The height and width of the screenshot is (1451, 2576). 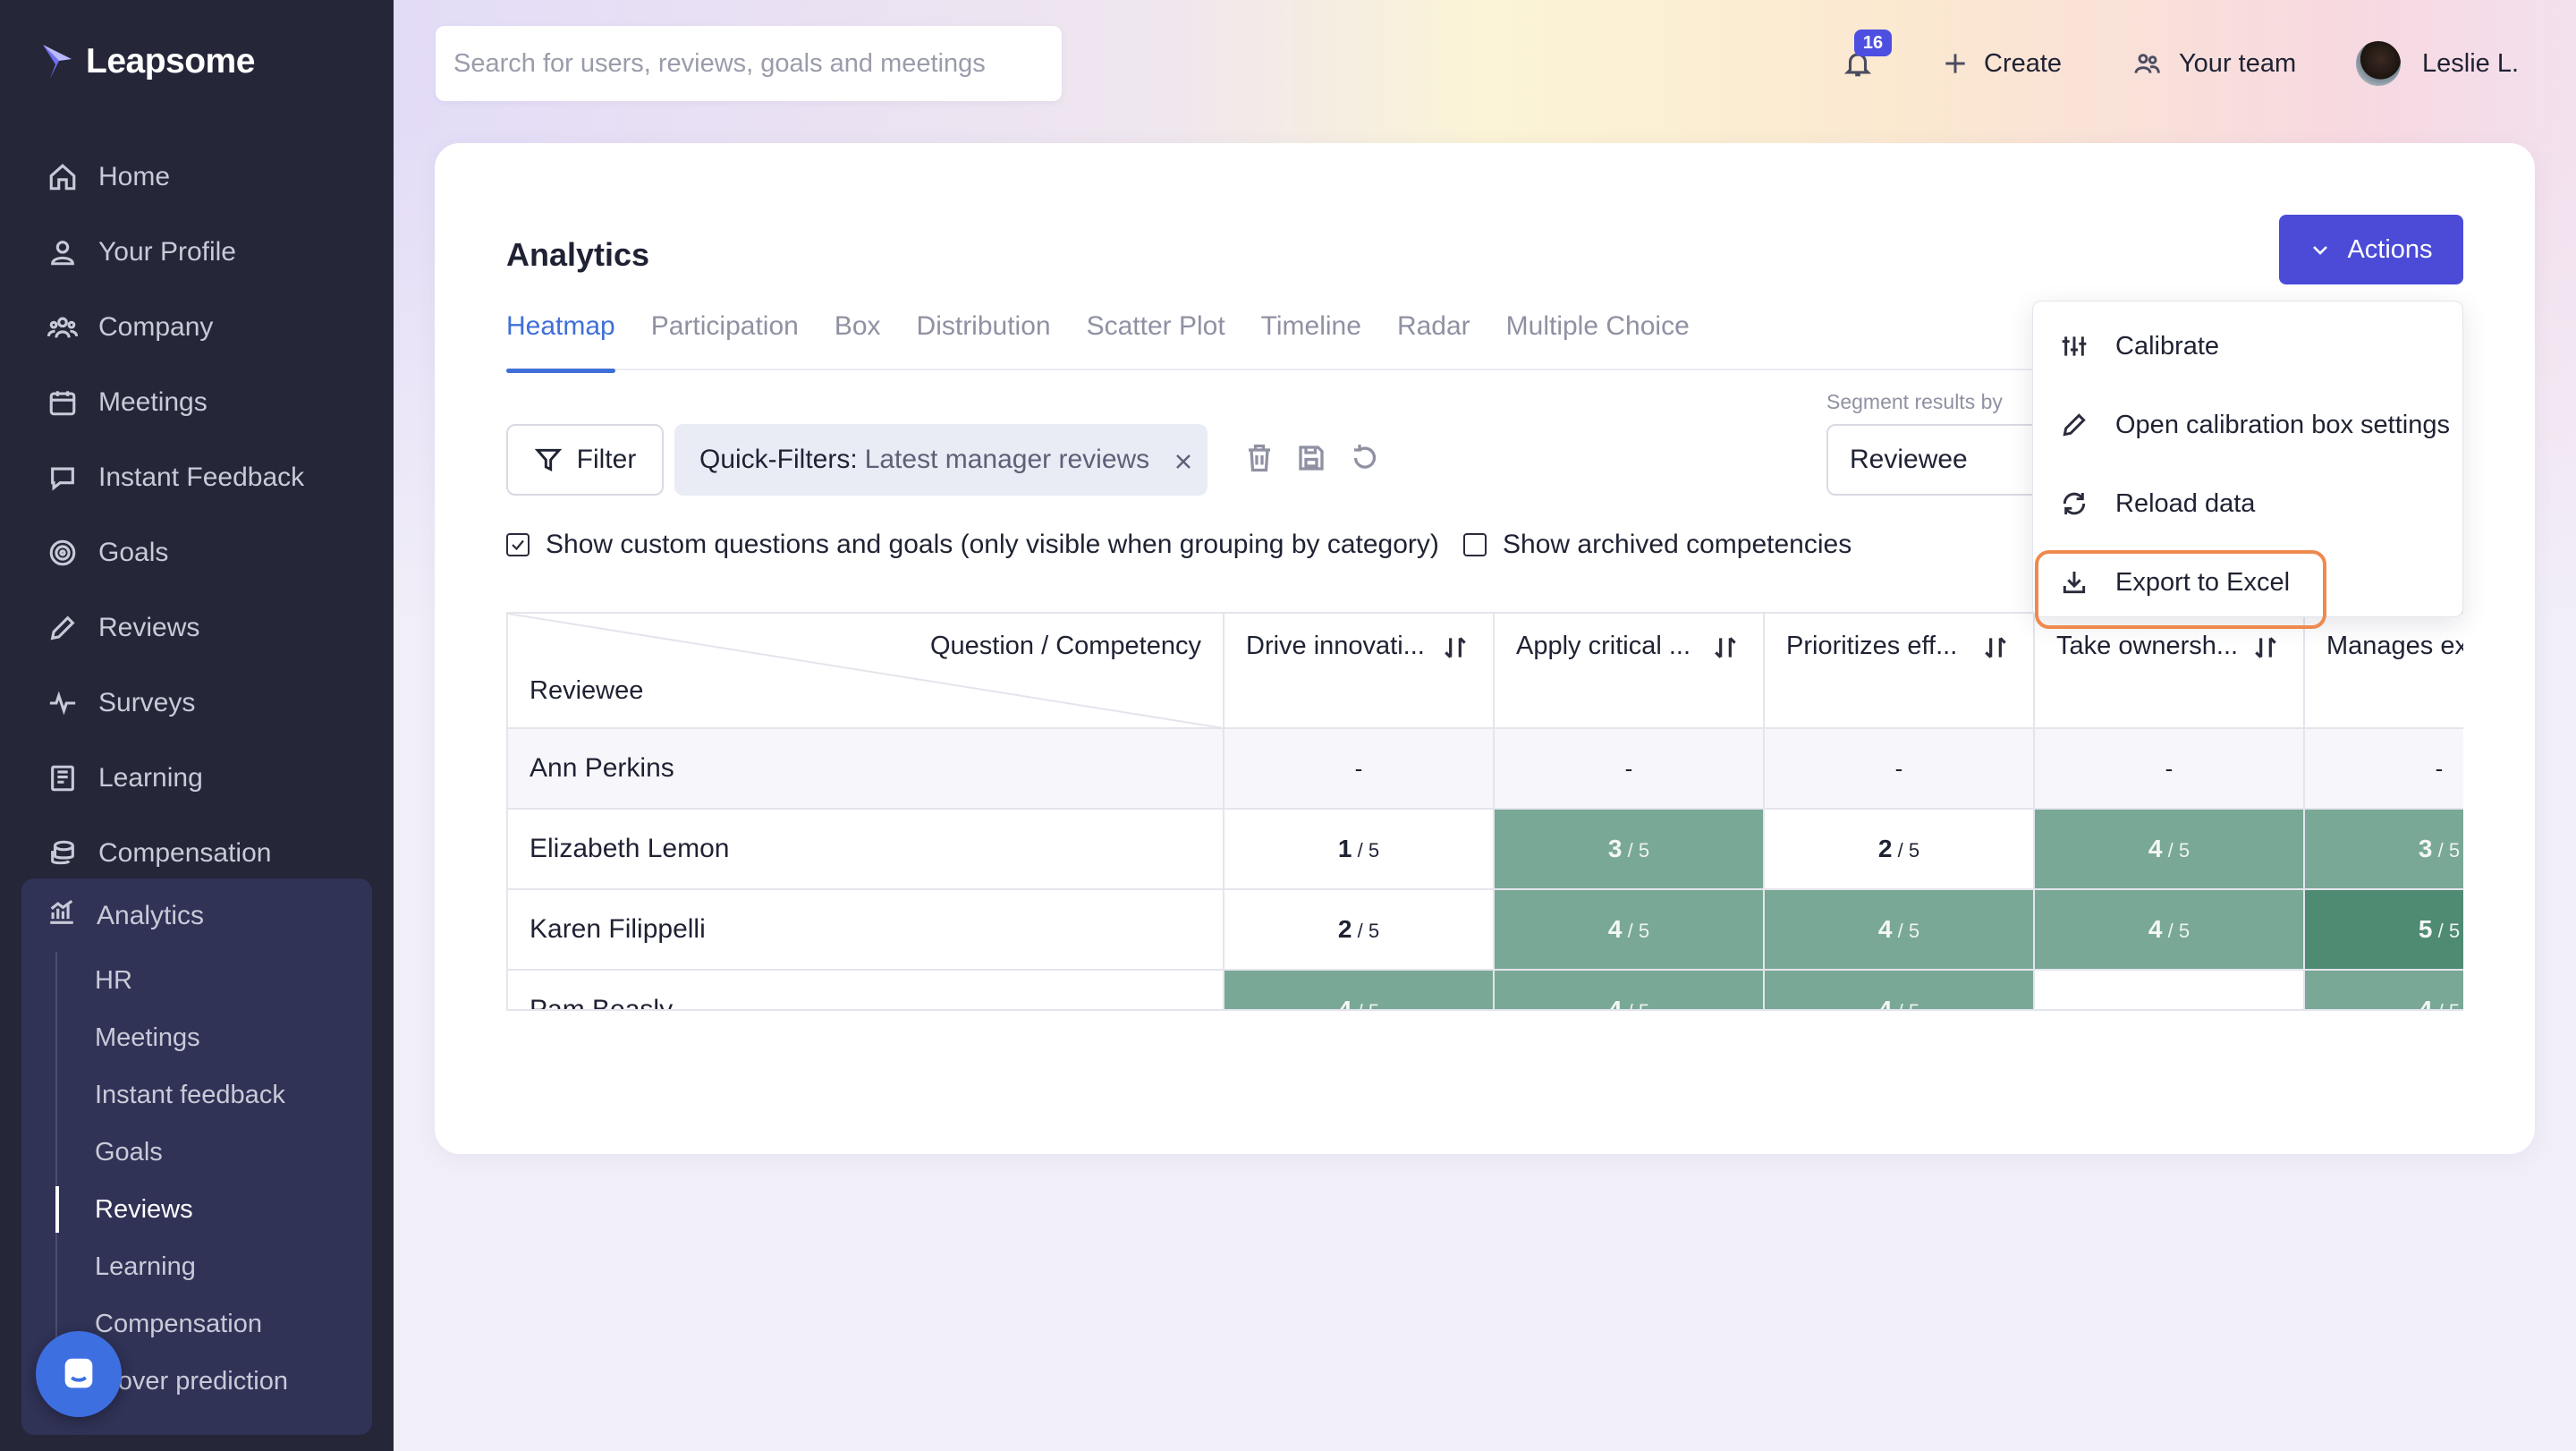 What do you see at coordinates (178, 1324) in the screenshot?
I see `subnav-item-compensation: Compensation` at bounding box center [178, 1324].